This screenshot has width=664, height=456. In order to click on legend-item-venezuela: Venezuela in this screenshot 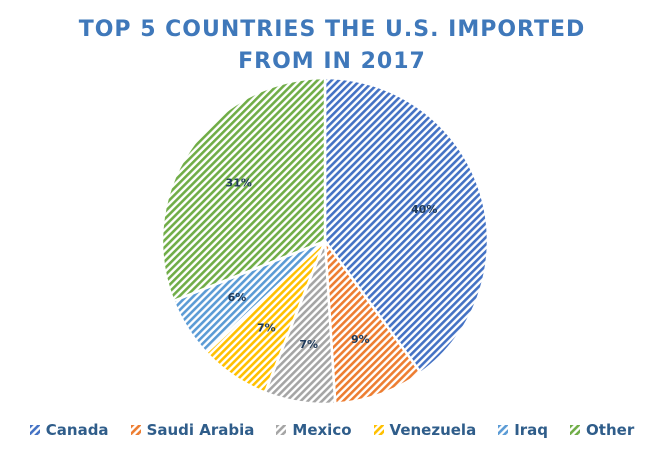, I will do `click(425, 430)`.